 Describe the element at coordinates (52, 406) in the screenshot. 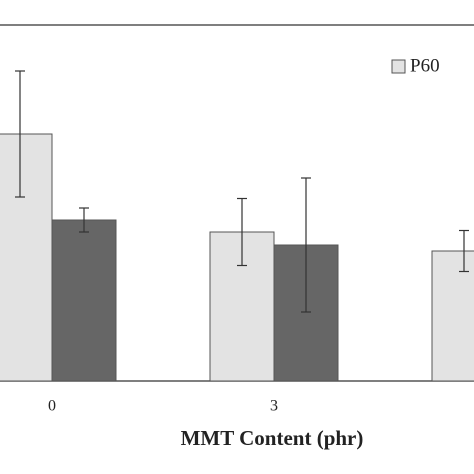

I see `x-tick-label: 0` at that location.